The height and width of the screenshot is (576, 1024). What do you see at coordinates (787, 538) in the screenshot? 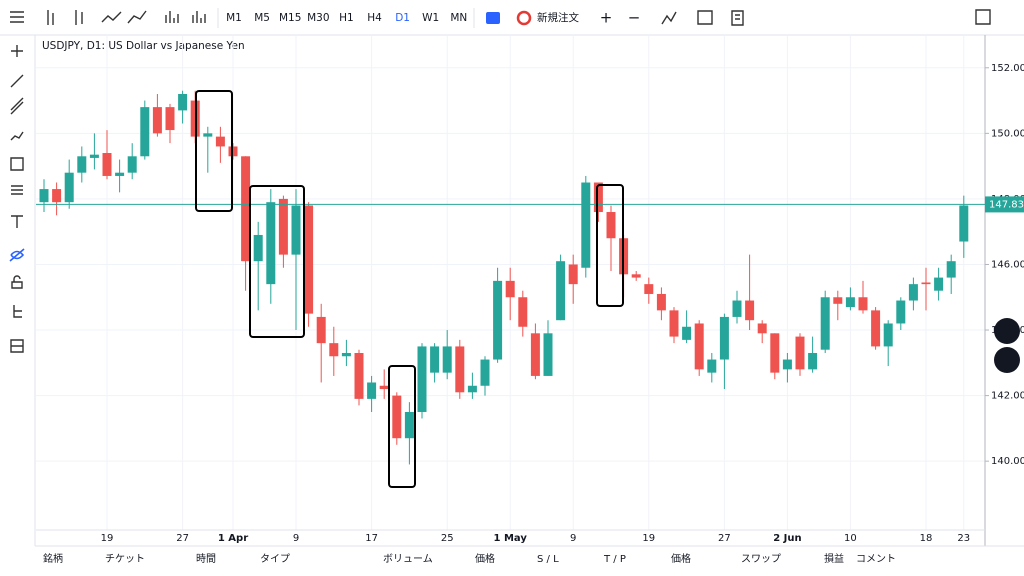
I see `x-tick-label: 2 Jun` at bounding box center [787, 538].